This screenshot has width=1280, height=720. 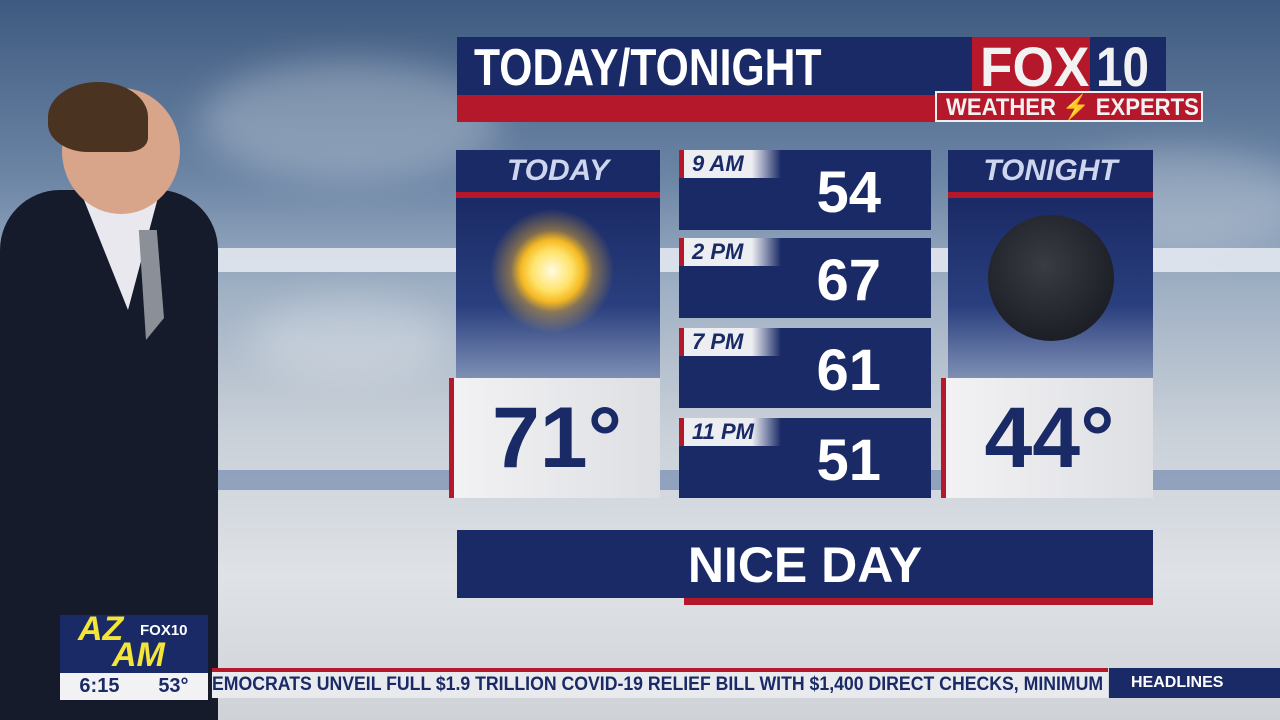 I want to click on clock-time: 6:15, so click(x=99, y=686).